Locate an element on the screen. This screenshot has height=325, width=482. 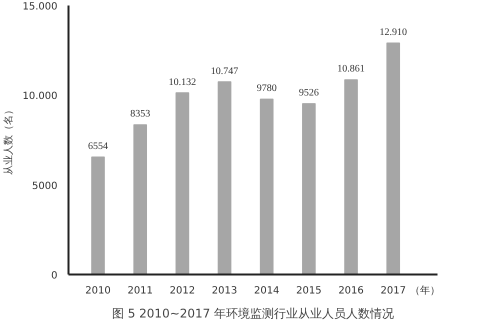
y-tick-label: 0 is located at coordinates (54, 276).